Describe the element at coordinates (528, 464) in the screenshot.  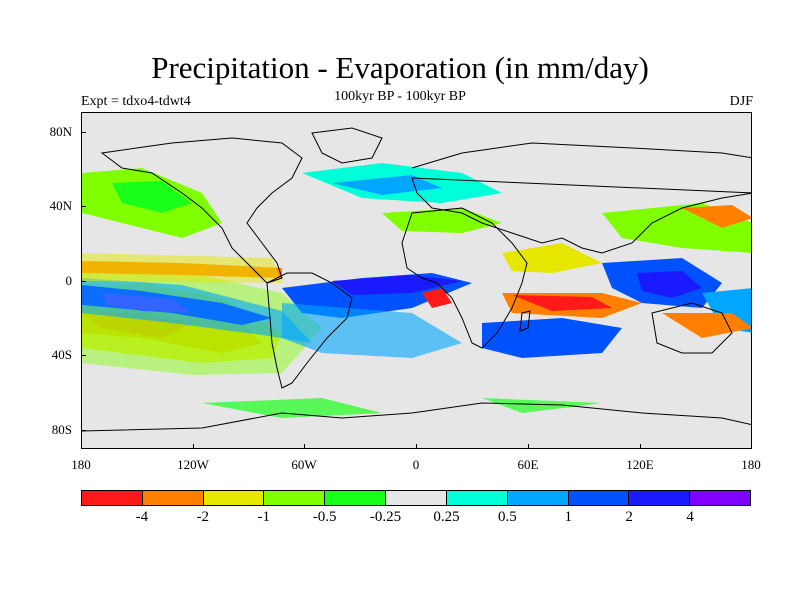
I see `lon-label: 60E` at that location.